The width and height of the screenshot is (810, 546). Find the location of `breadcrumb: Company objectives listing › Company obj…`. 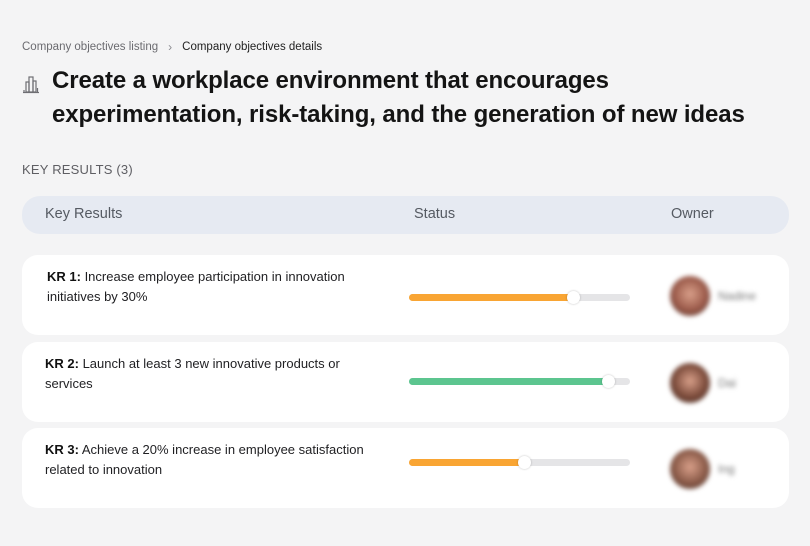

breadcrumb: Company objectives listing › Company obj… is located at coordinates (172, 47).